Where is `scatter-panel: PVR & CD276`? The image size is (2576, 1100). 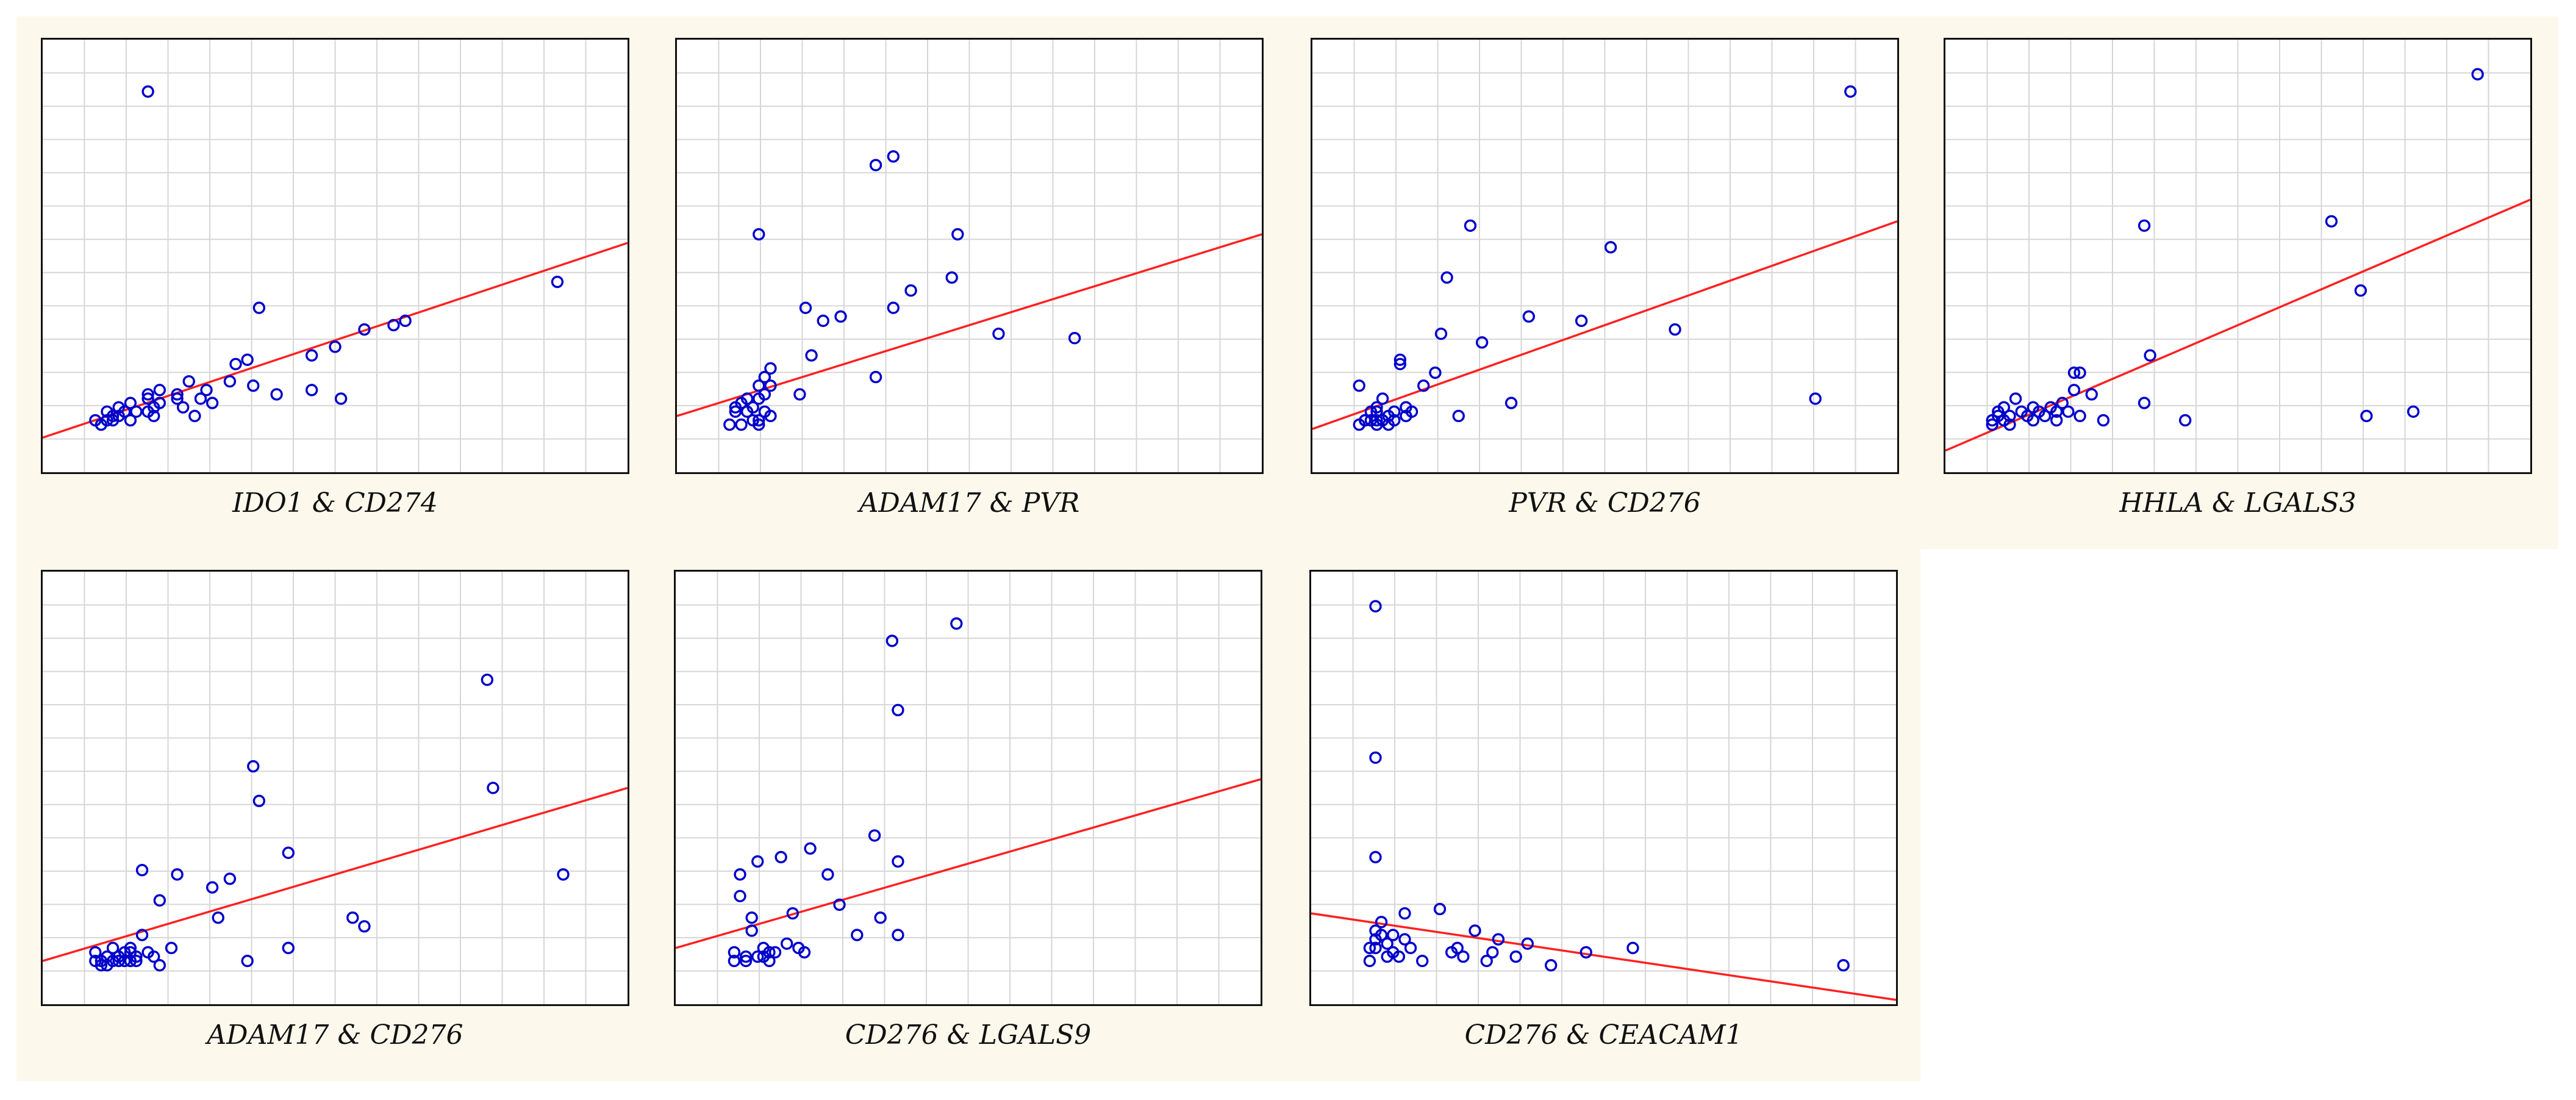
scatter-panel: PVR & CD276 is located at coordinates (1605, 290).